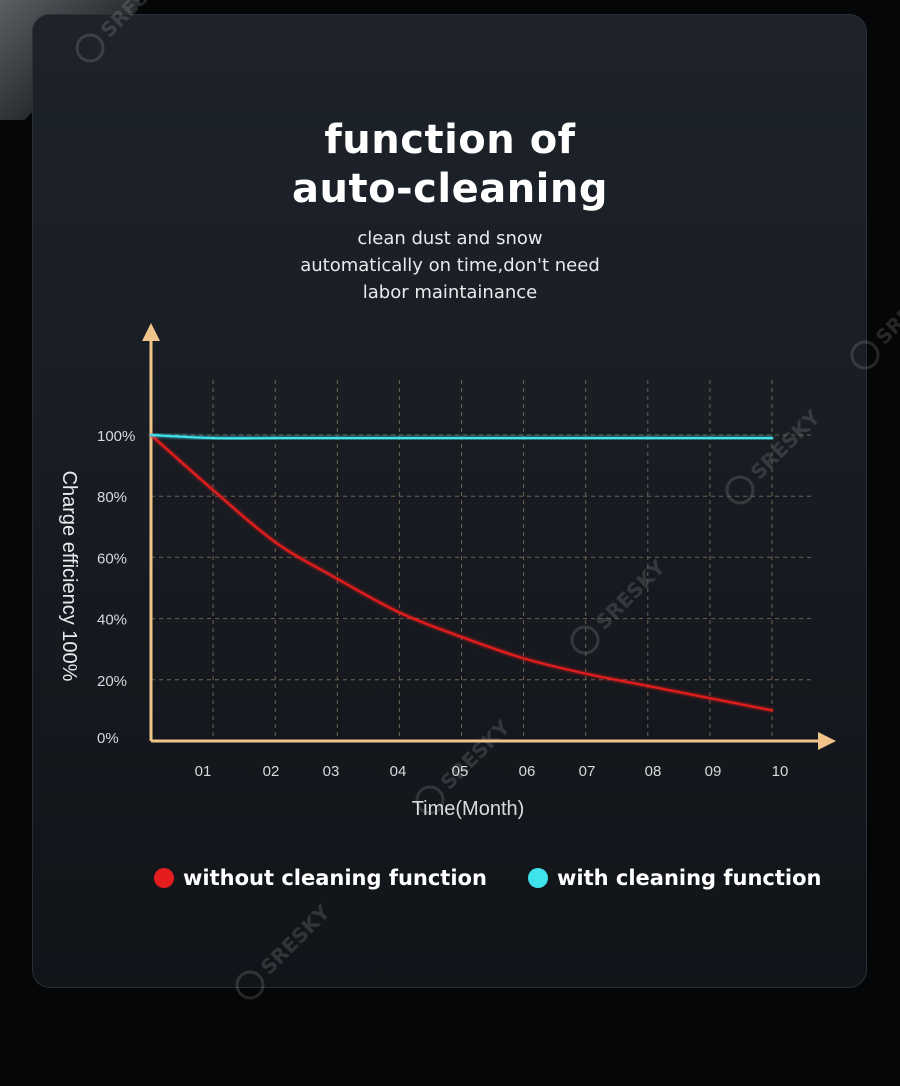 This screenshot has height=1086, width=900. I want to click on x-tick-label: 10, so click(780, 771).